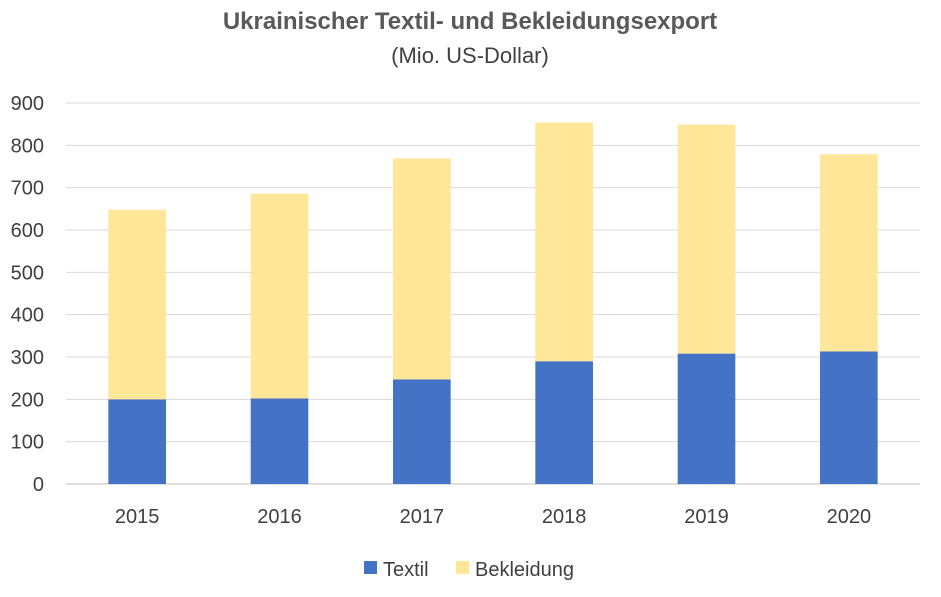 This screenshot has width=941, height=597. Describe the element at coordinates (849, 253) in the screenshot. I see `bar-bekleidung-2020` at that location.